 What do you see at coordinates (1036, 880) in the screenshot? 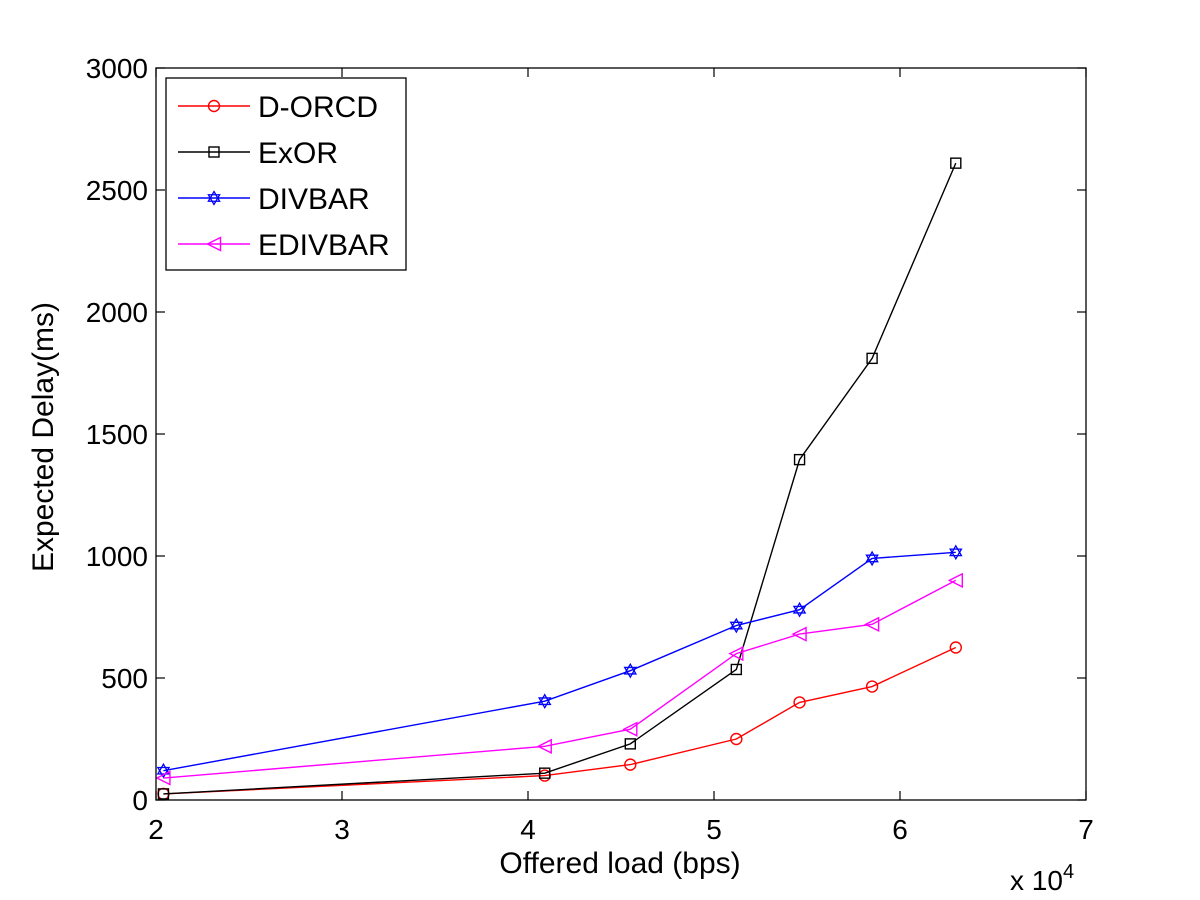
I see `x-axis-exponent-base: x 10` at bounding box center [1036, 880].